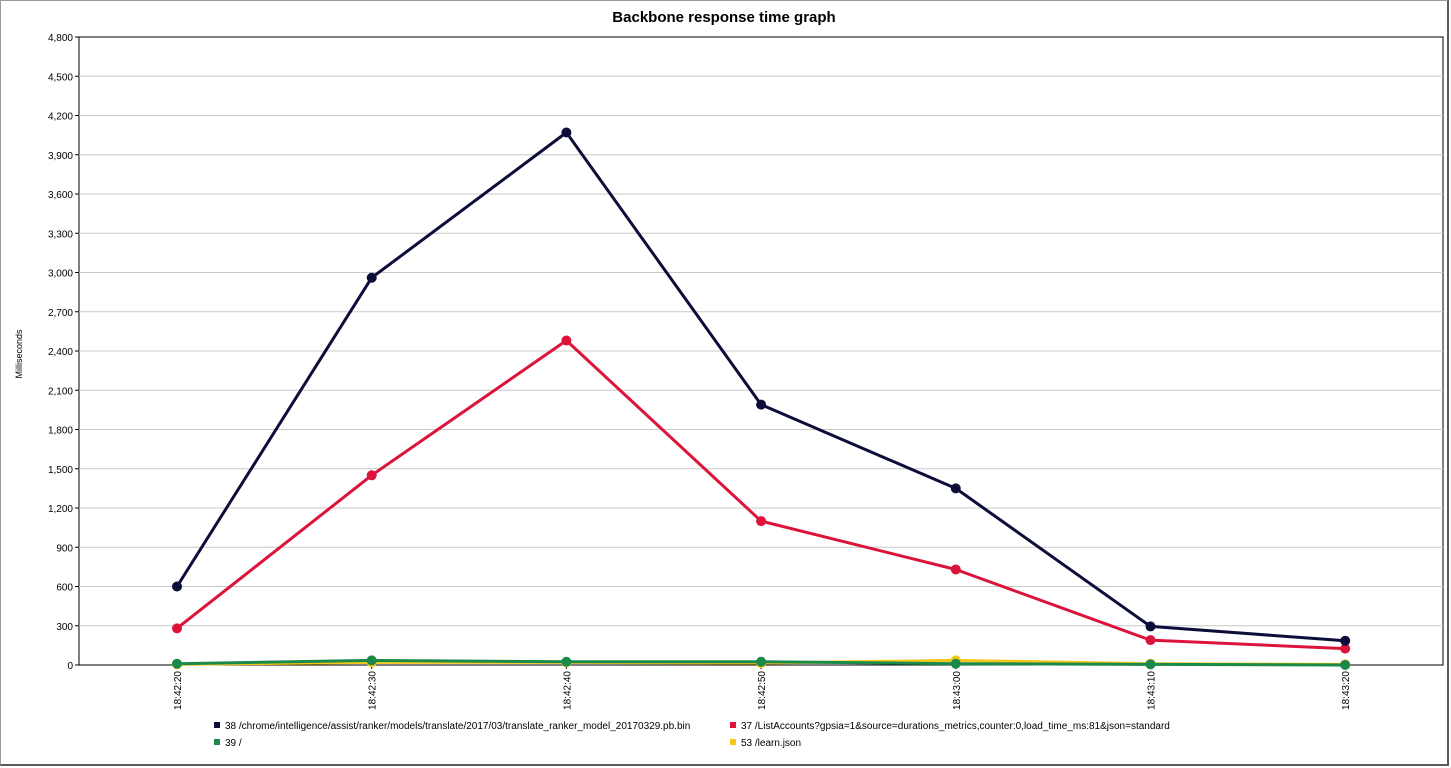  Describe the element at coordinates (64, 627) in the screenshot. I see `y-tick-label: 300` at that location.